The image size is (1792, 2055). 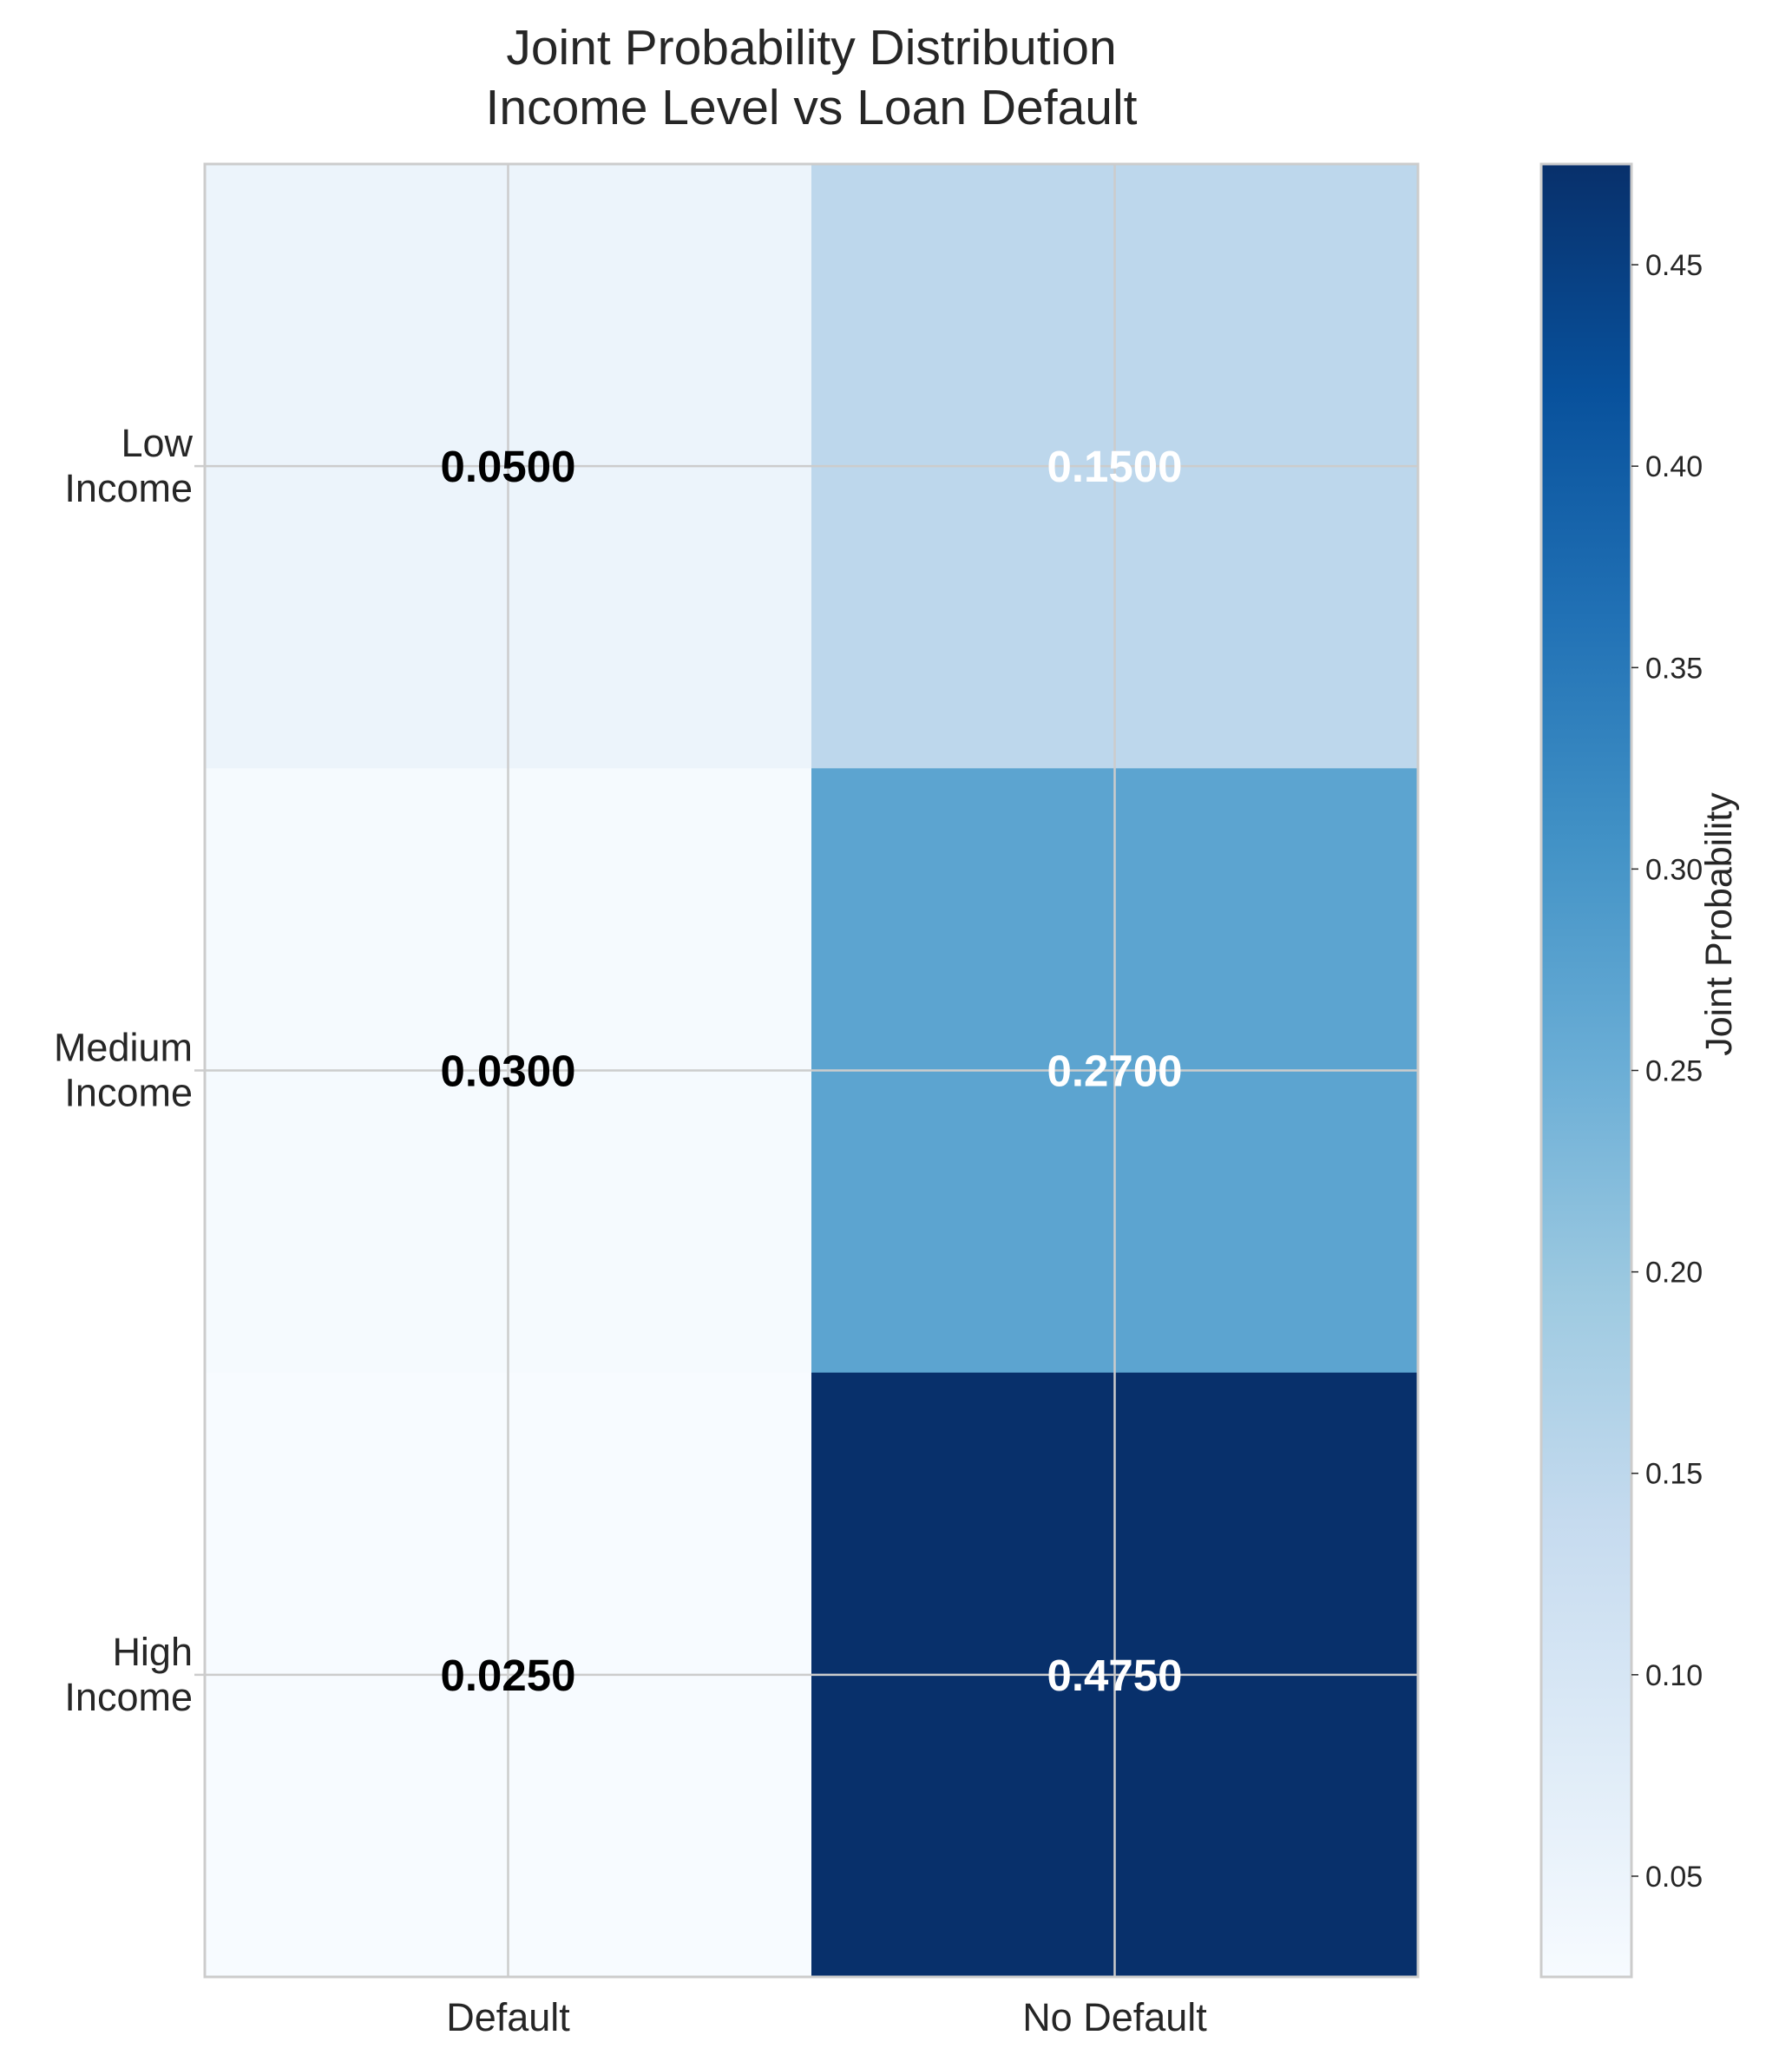 I want to click on cell-label-r1-c1: 0.2700, so click(x=1115, y=1071).